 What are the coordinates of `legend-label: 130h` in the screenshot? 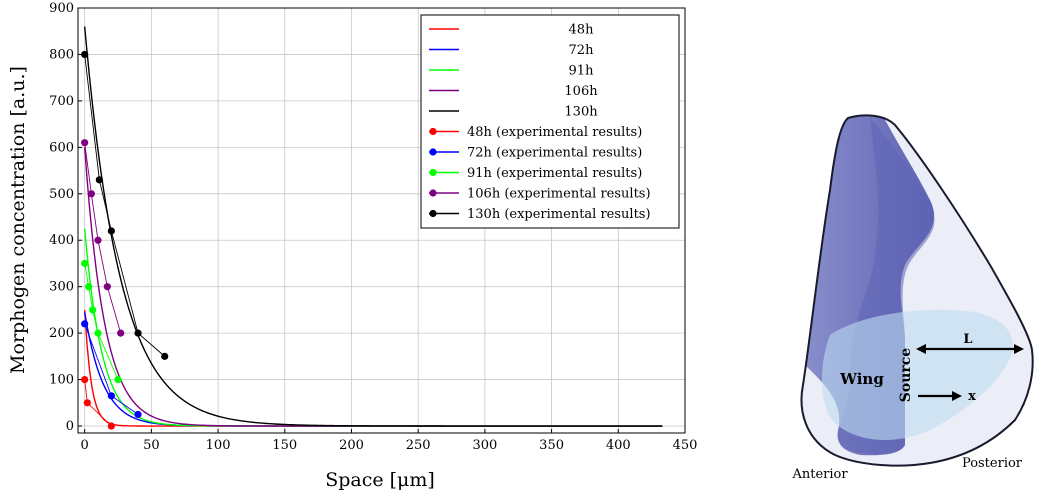 It's located at (581, 112).